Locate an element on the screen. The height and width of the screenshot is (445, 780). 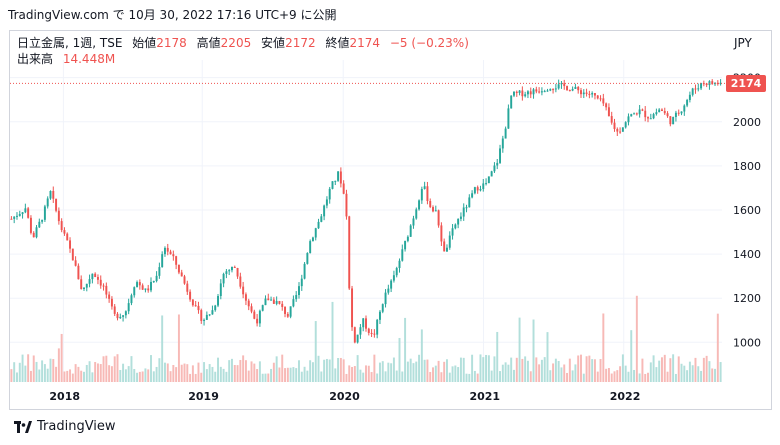
y-tick-label: 1000 is located at coordinates (747, 342).